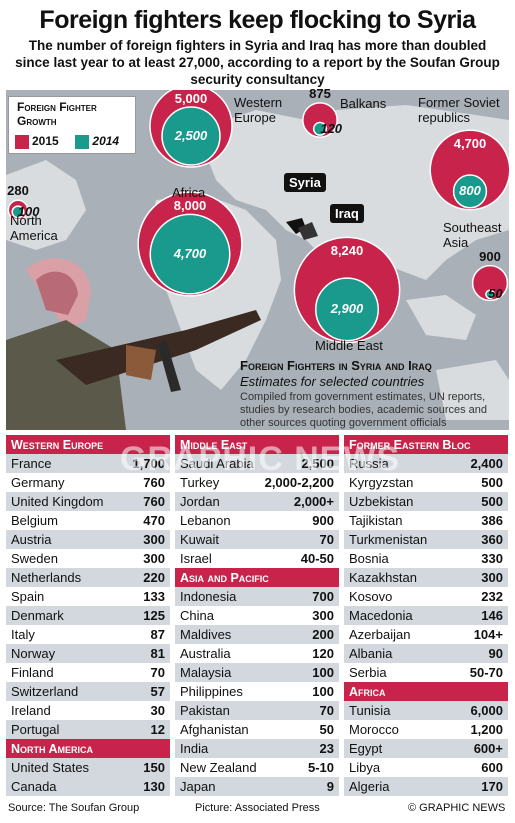  Describe the element at coordinates (34, 786) in the screenshot. I see `country-name: Canada` at that location.